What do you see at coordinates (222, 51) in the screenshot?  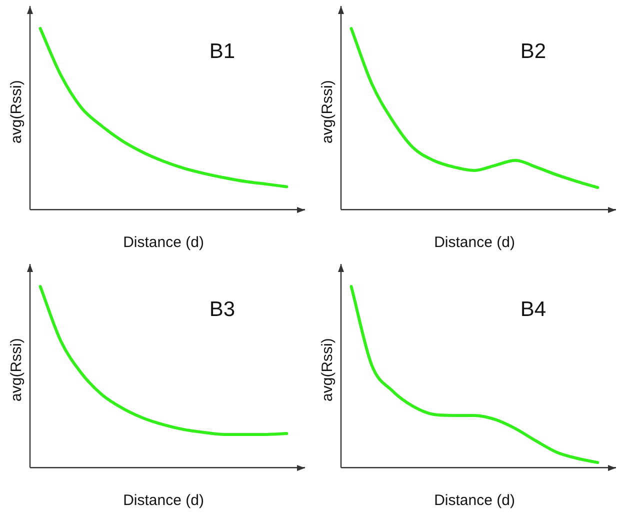 I see `text: B1` at bounding box center [222, 51].